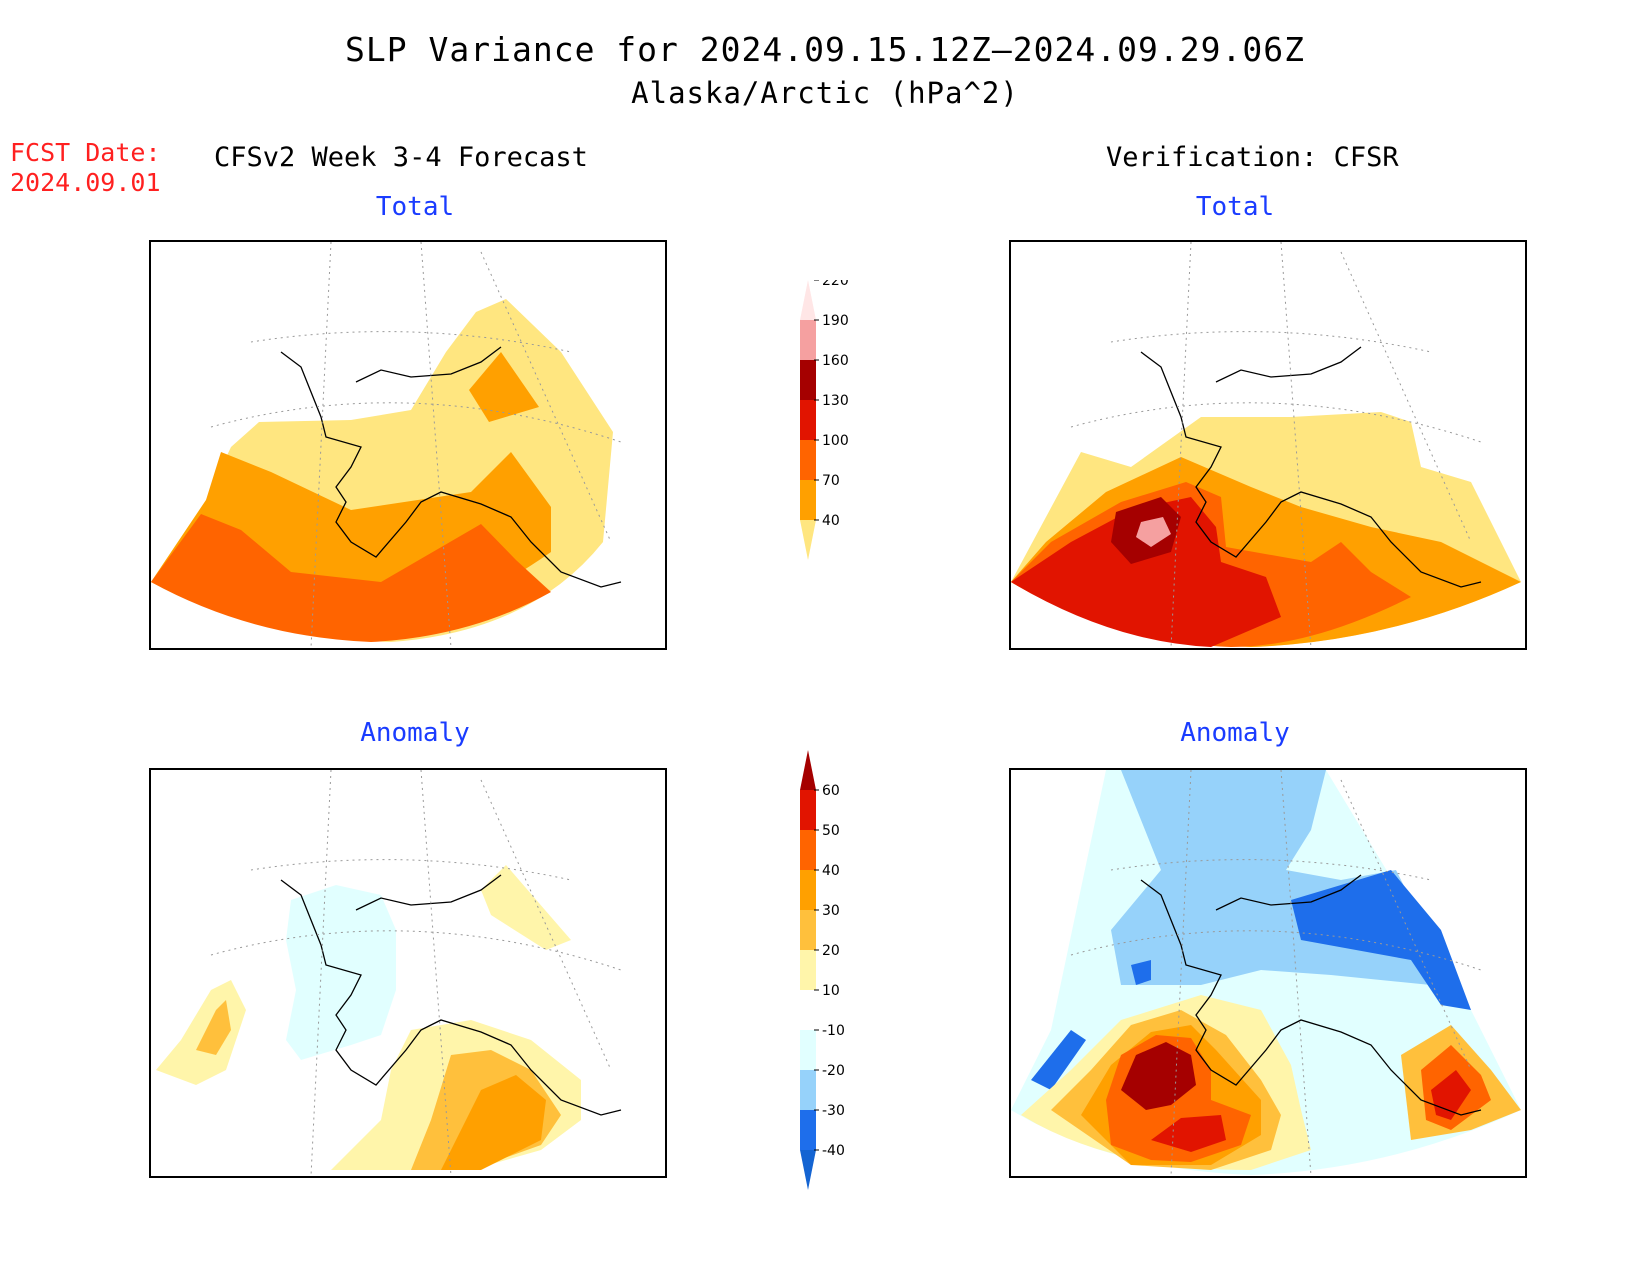  What do you see at coordinates (408, 445) in the screenshot?
I see `fcst-total-map` at bounding box center [408, 445].